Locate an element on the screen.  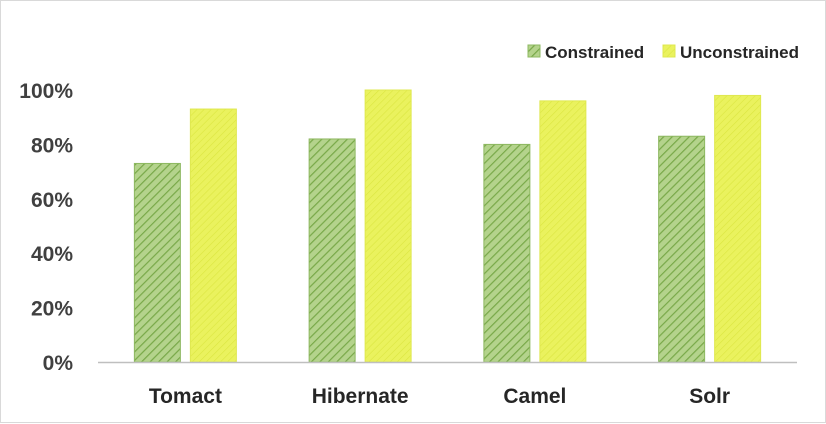
y-tick-label: 0% is located at coordinates (58, 363).